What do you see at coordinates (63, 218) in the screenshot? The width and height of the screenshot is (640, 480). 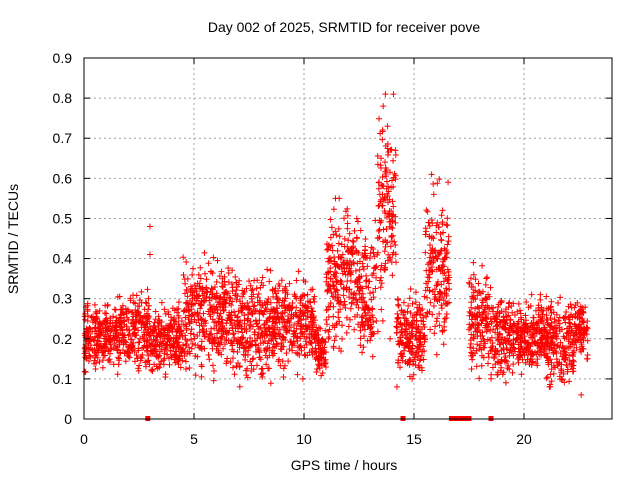 I see `y-tick-label: 0.5` at bounding box center [63, 218].